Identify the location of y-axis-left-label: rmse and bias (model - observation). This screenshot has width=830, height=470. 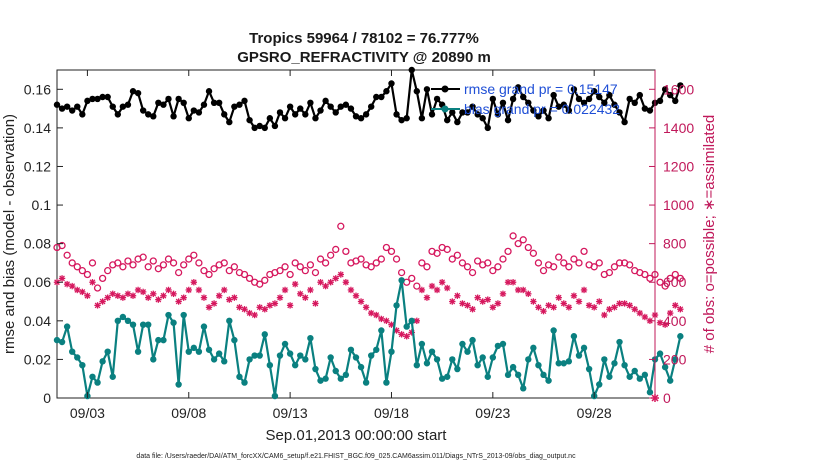
(9, 234).